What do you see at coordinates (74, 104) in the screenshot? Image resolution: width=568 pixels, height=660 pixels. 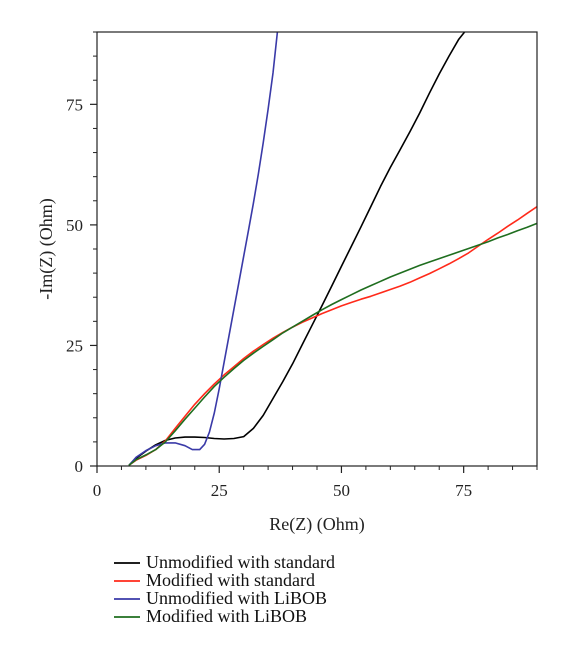 I see `y-tick-label: 75` at bounding box center [74, 104].